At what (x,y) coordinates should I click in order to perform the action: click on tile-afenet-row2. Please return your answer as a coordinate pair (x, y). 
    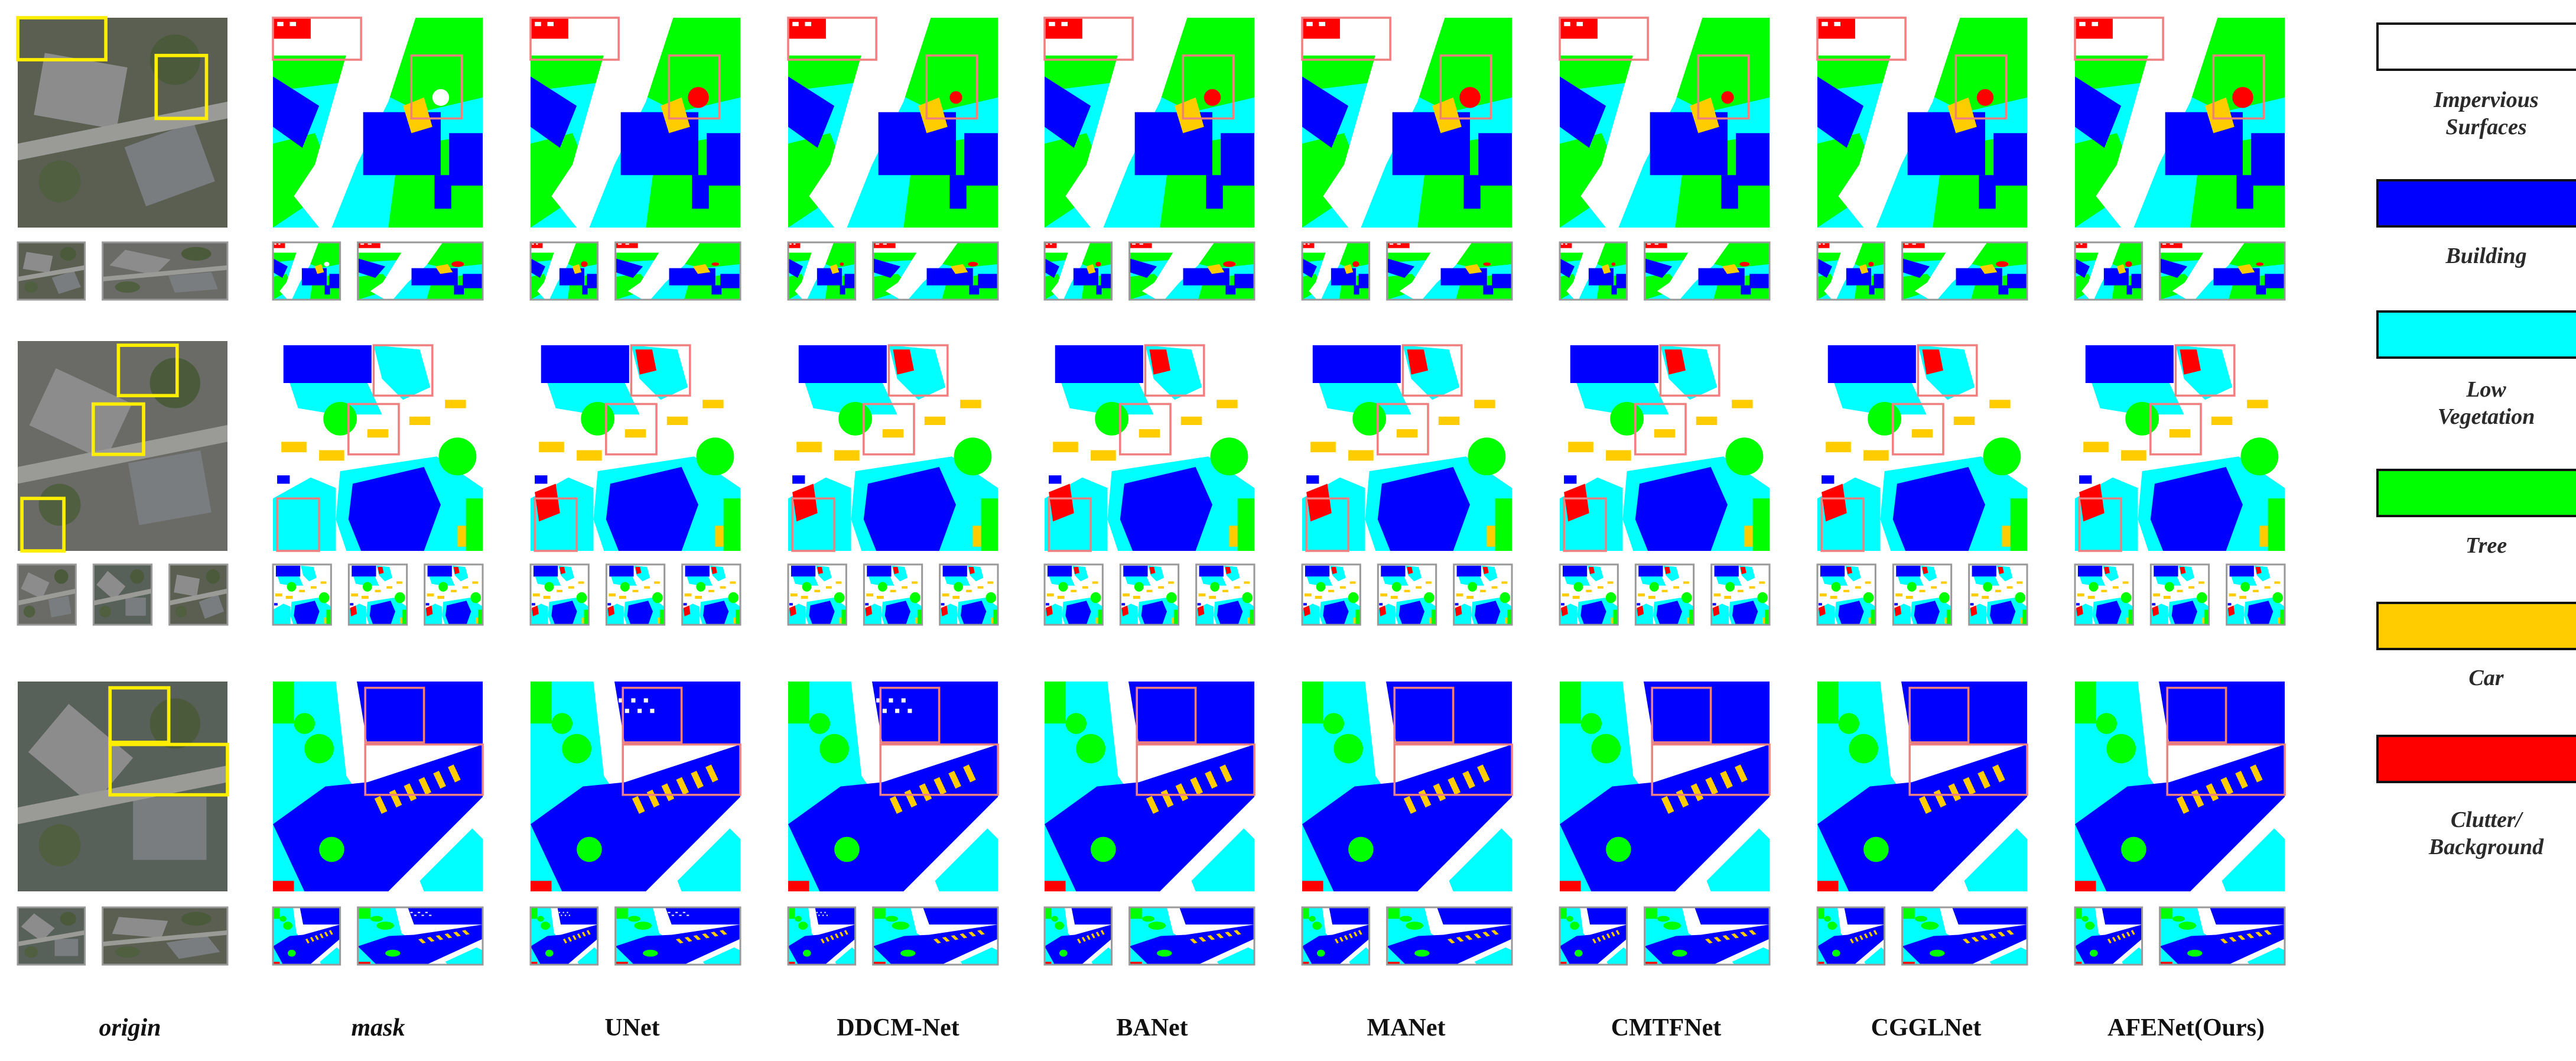
    Looking at the image, I should click on (2180, 446).